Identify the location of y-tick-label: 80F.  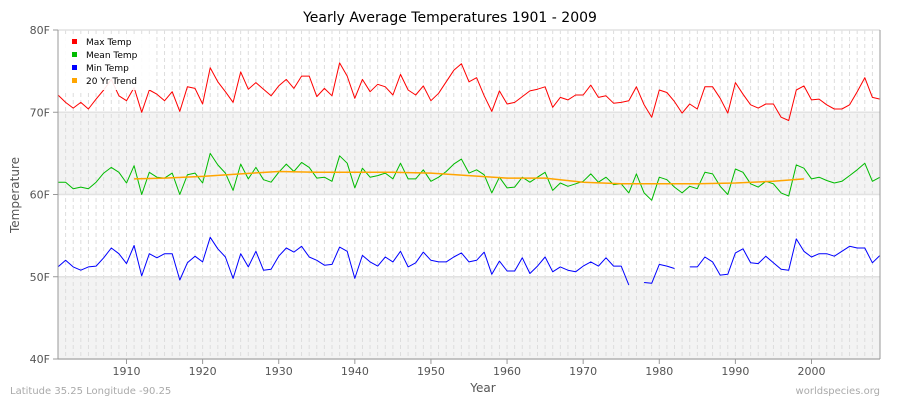
(40, 30).